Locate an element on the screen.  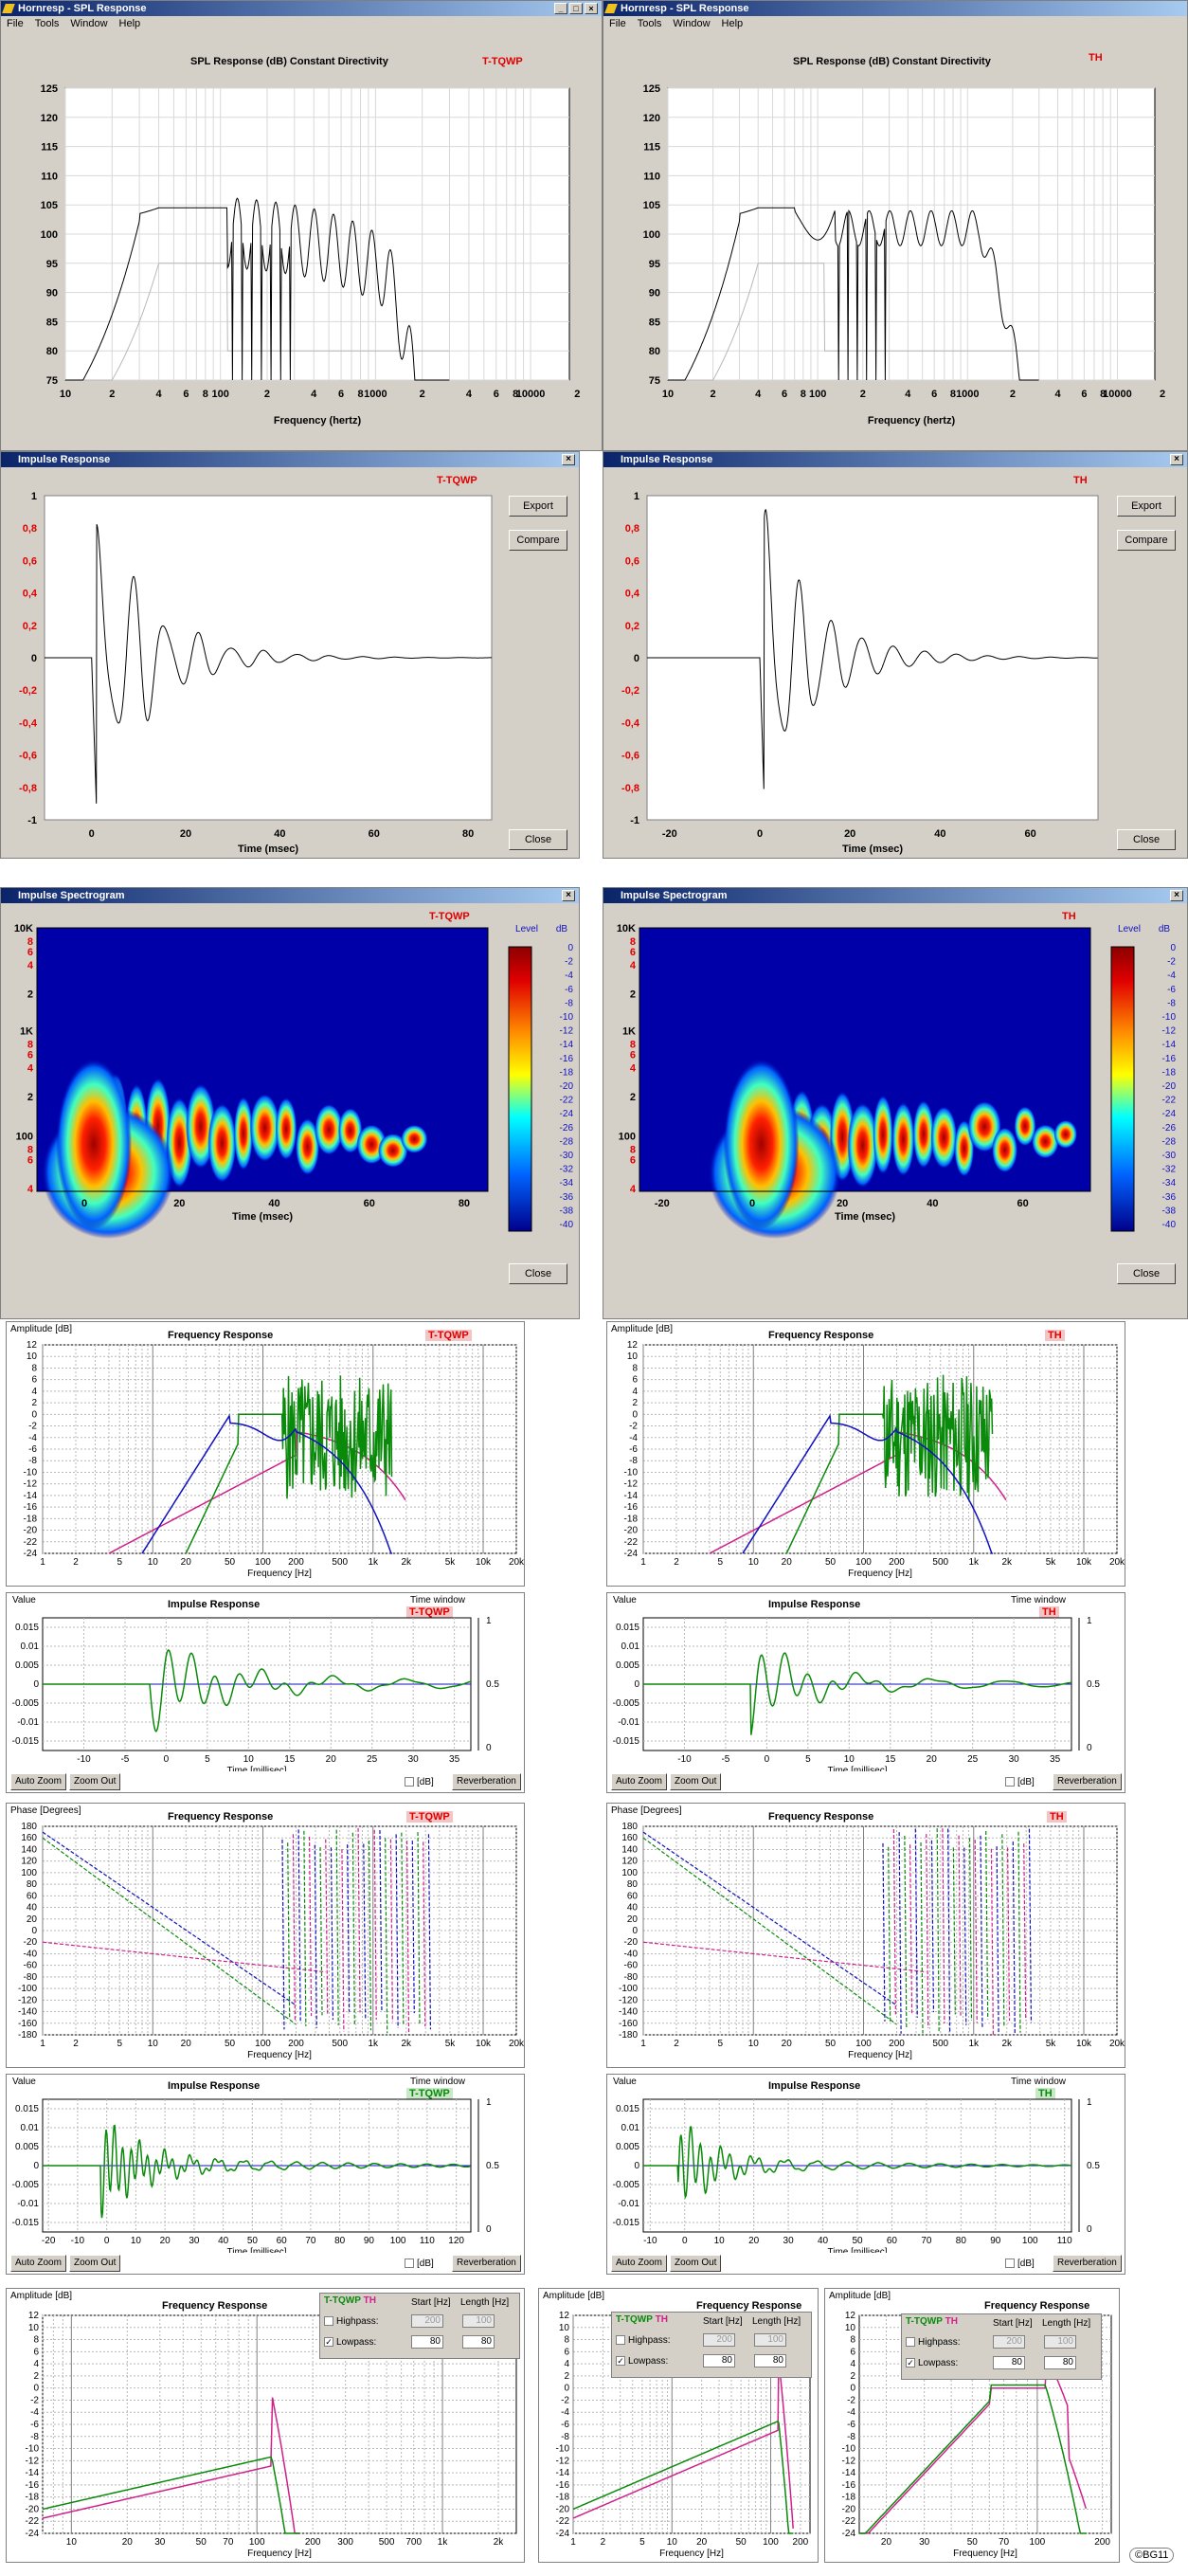
tick-label: 8 is located at coordinates (360, 394).